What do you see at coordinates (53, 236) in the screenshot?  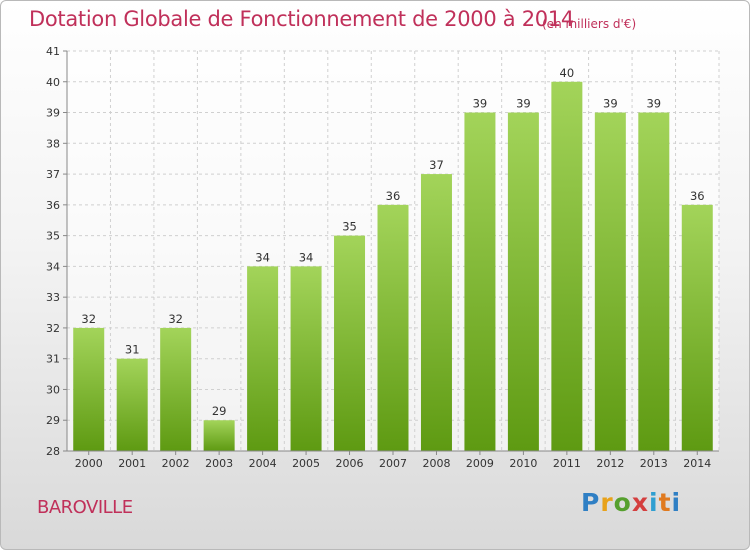 I see `y-tick-label: 35` at bounding box center [53, 236].